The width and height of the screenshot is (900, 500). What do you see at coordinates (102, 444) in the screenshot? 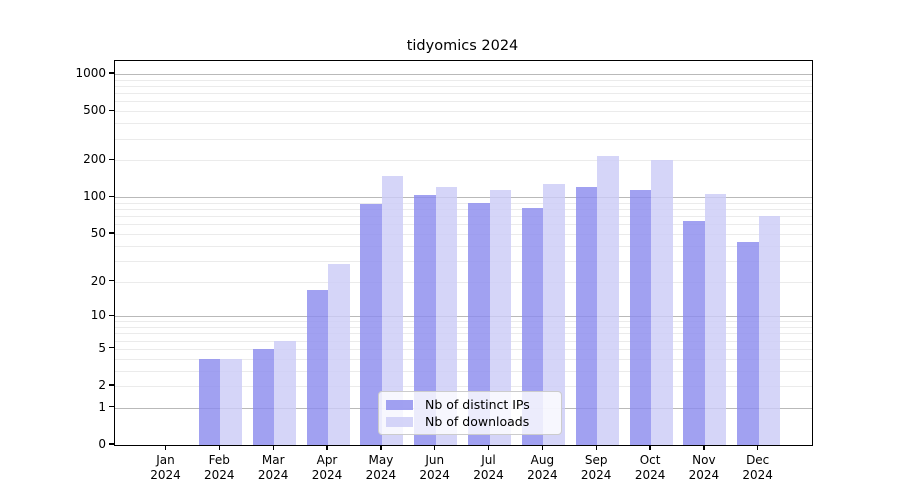
I see `y-axis-tick-label: 0` at bounding box center [102, 444].